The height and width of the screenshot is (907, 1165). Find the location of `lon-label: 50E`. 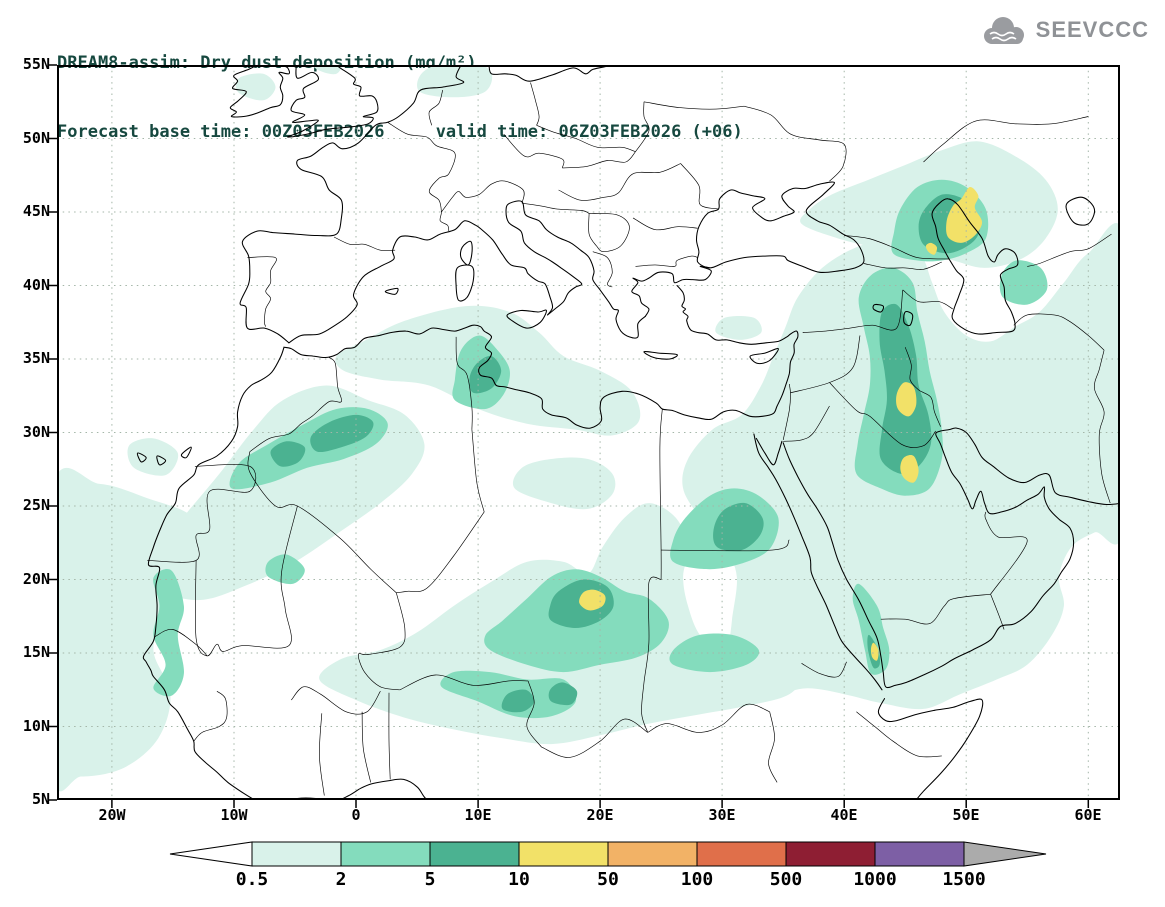

lon-label: 50E is located at coordinates (966, 815).